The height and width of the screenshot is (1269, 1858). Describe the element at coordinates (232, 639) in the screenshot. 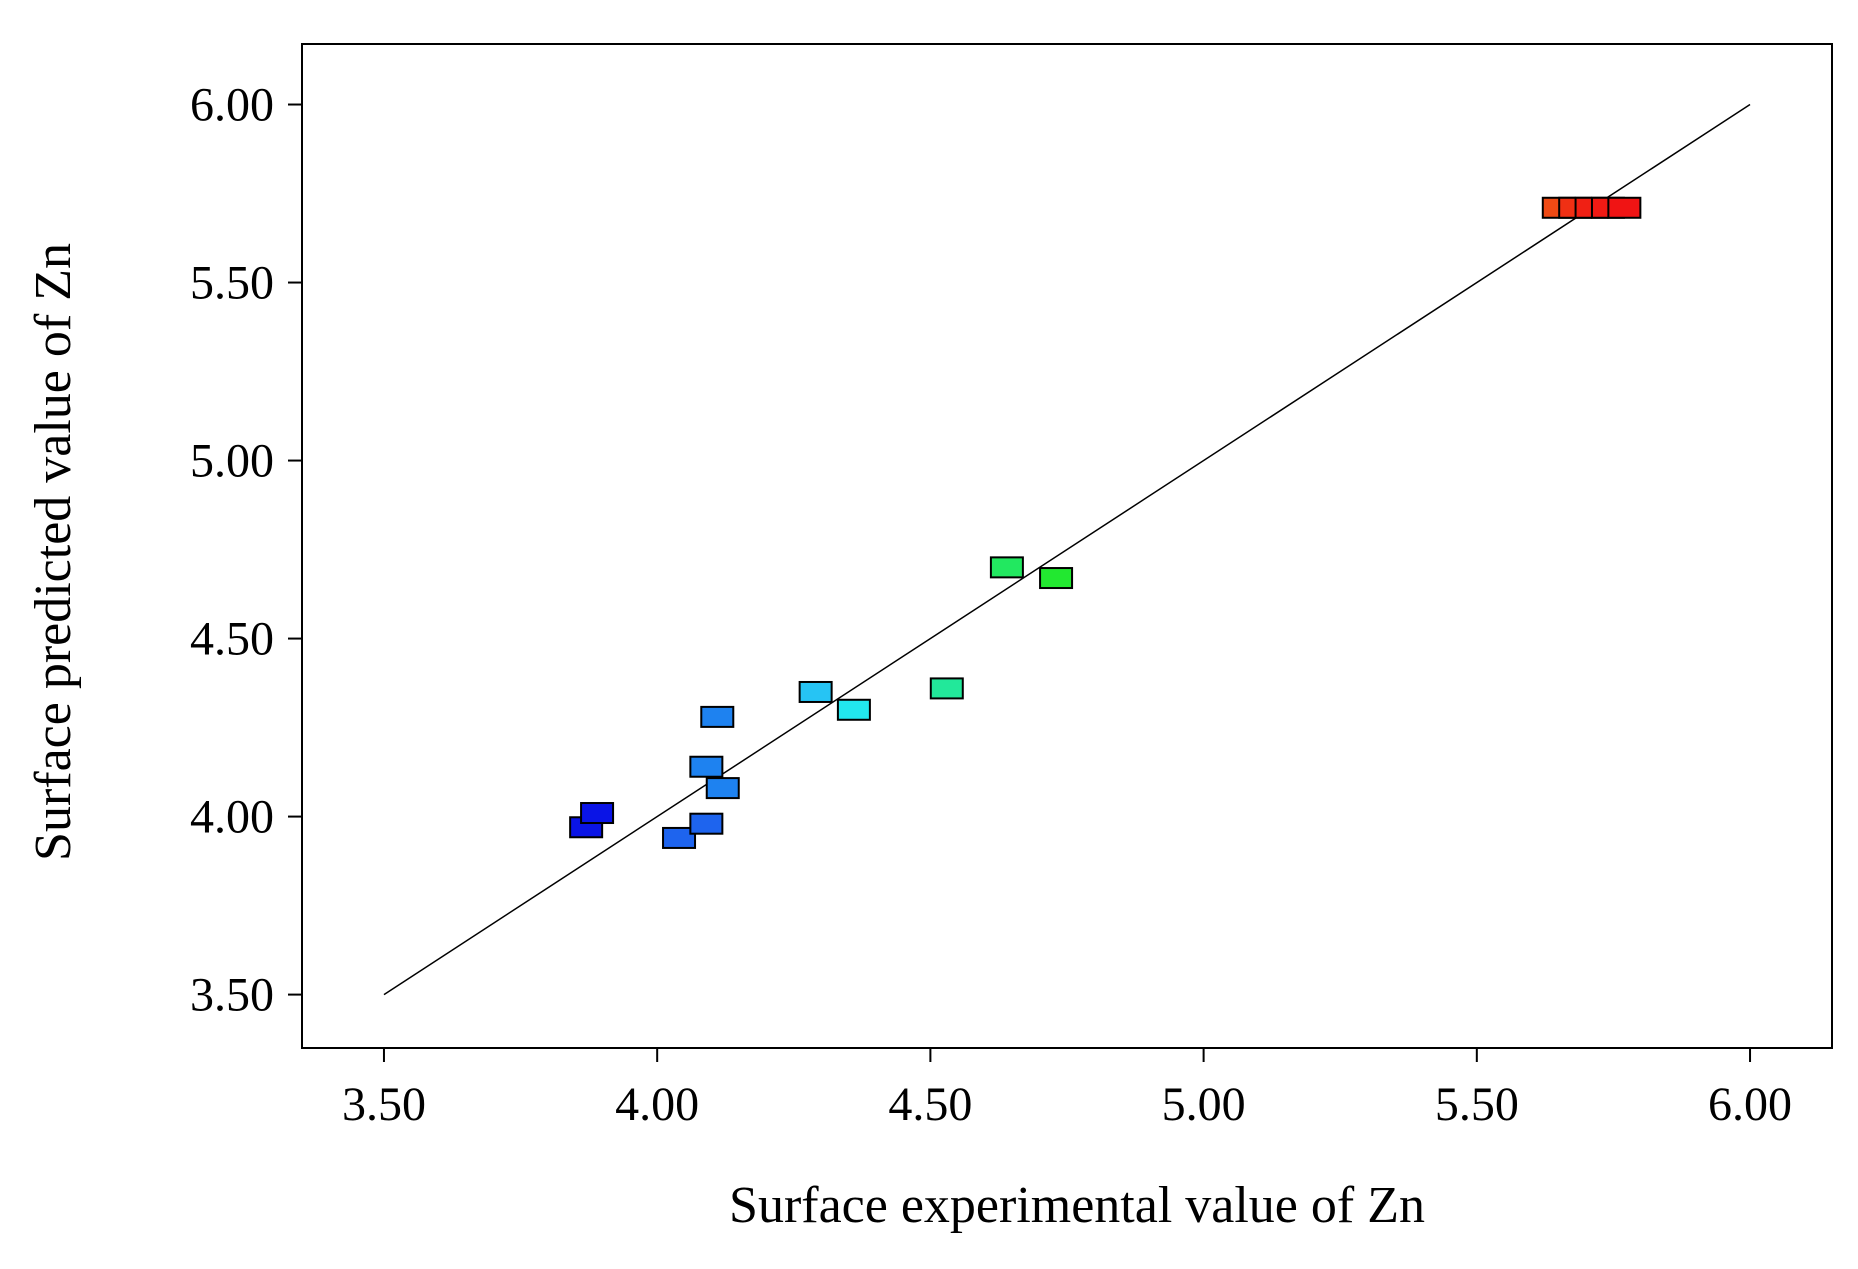

I see `y-tick-label: 4.50` at that location.